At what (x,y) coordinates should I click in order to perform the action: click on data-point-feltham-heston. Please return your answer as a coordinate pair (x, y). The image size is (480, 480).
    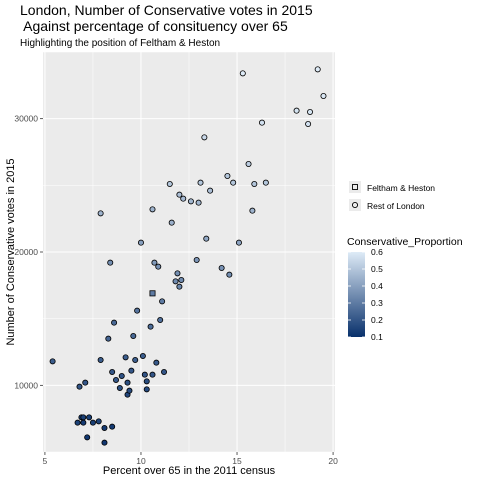
    Looking at the image, I should click on (152, 293).